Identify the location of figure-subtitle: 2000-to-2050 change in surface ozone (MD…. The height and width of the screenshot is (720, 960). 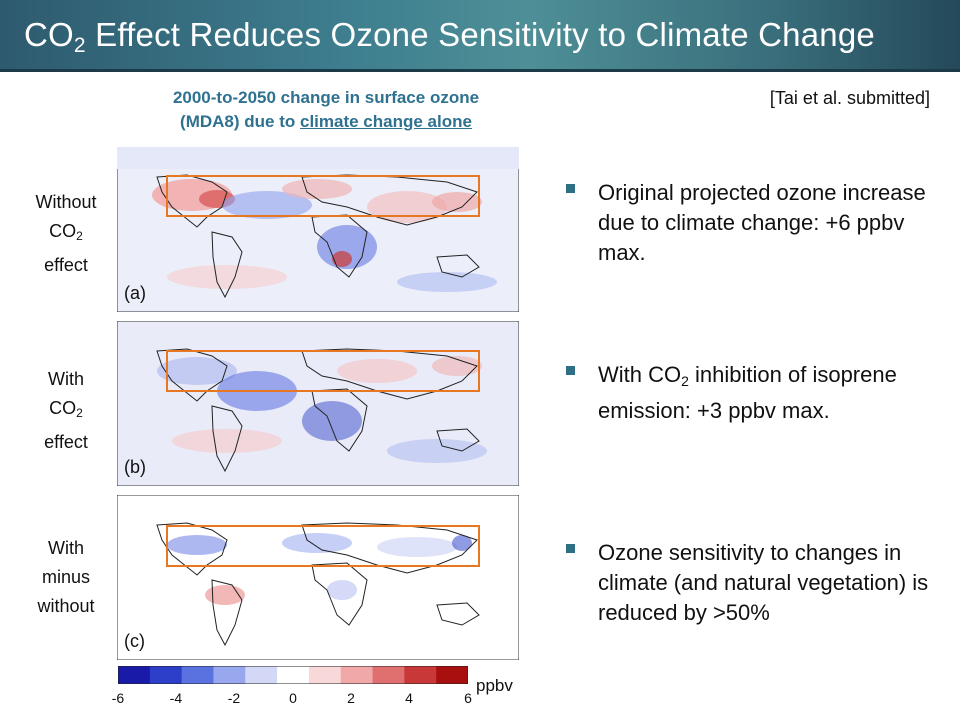
(326, 109).